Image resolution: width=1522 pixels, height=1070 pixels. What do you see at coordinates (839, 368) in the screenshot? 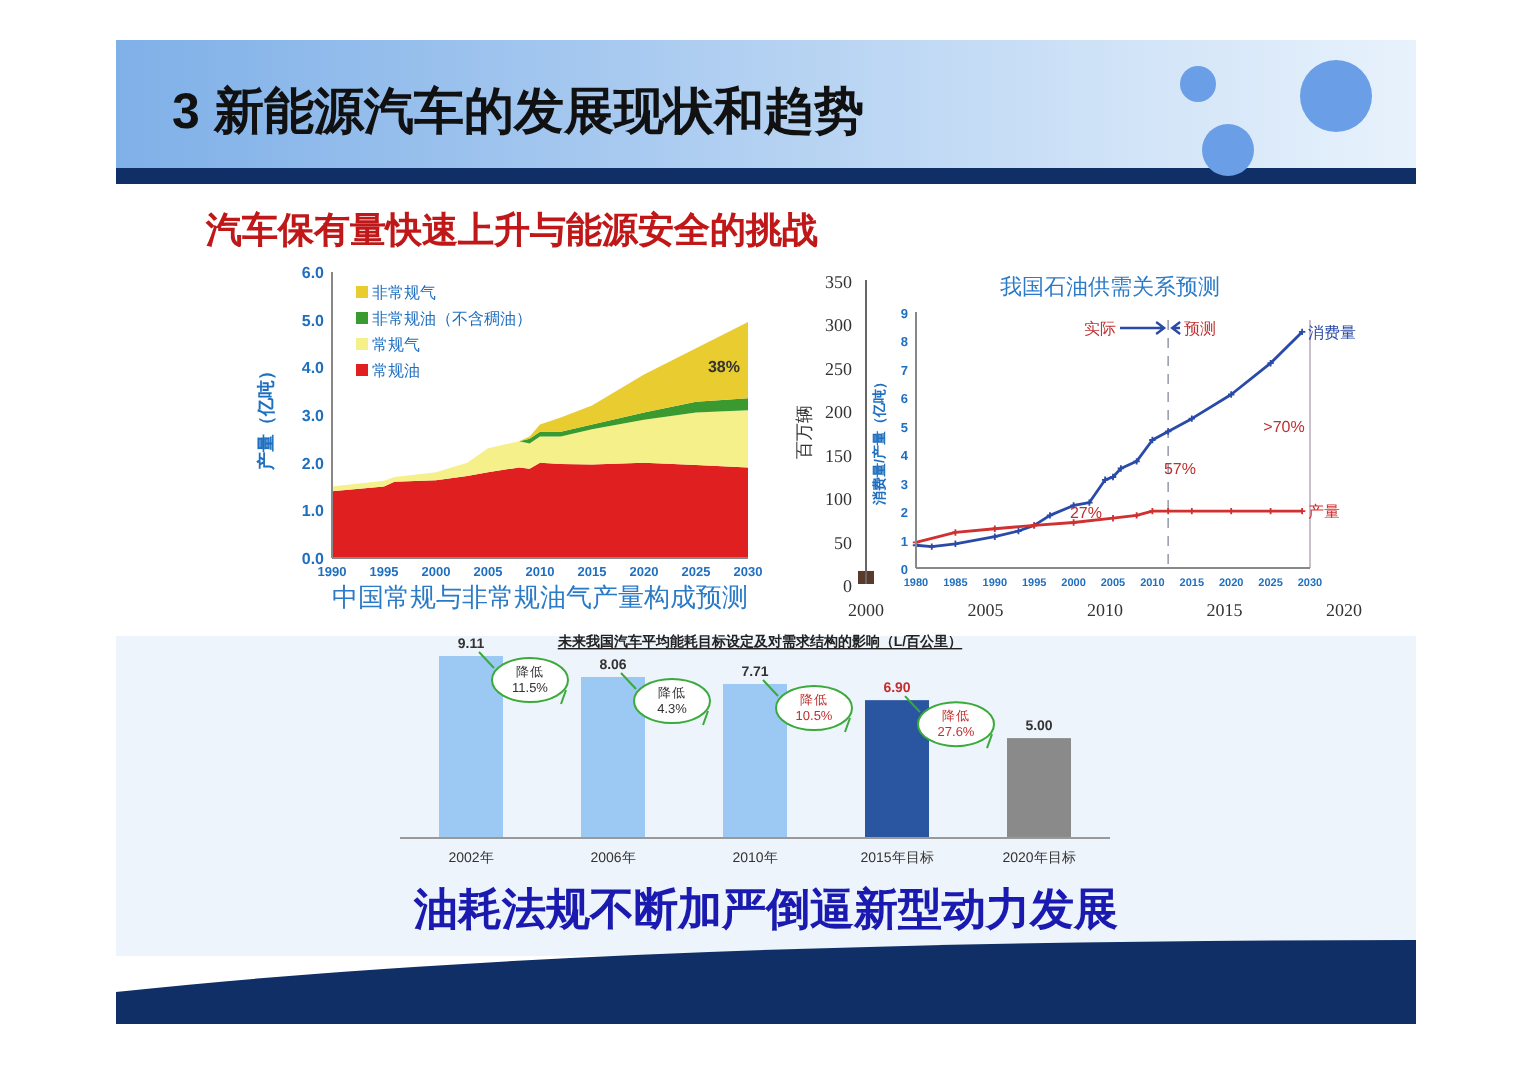
I see `y-tick-label: 250` at bounding box center [839, 368].